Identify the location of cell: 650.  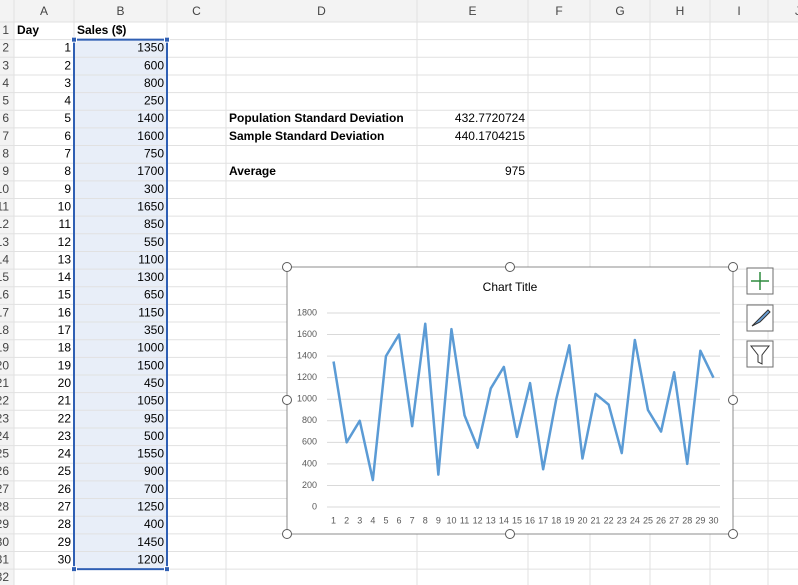
(154, 295).